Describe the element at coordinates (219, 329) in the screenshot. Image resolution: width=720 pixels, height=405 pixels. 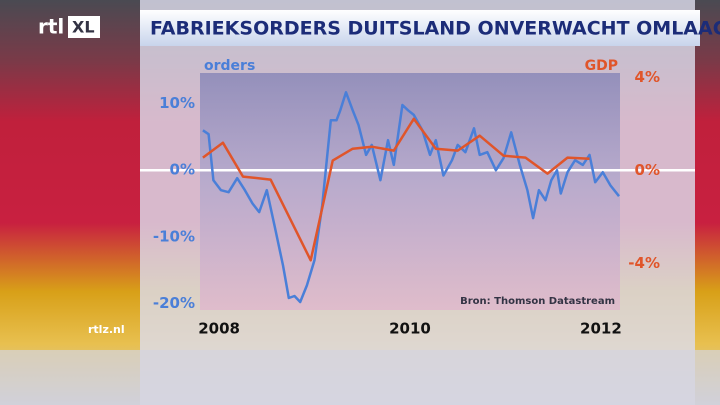
I see `x-tick-label: 2008` at that location.